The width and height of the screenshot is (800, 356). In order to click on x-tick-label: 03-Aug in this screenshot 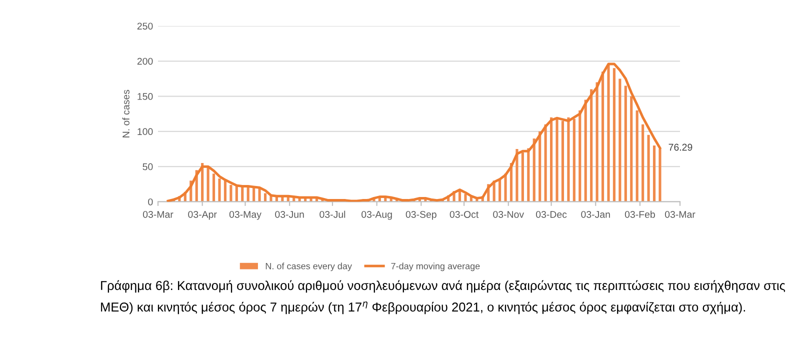, I will do `click(377, 215)`.